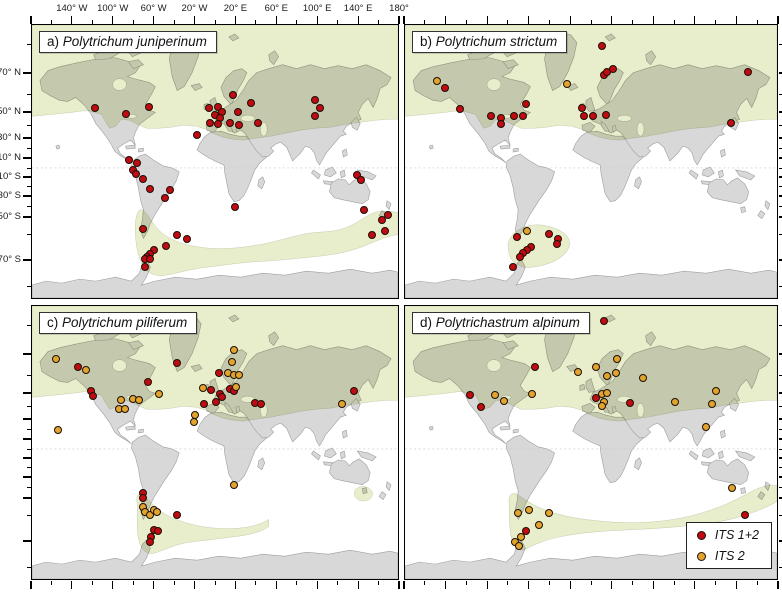 This screenshot has height=600, width=782. I want to click on panel-letter: a), so click(53, 41).